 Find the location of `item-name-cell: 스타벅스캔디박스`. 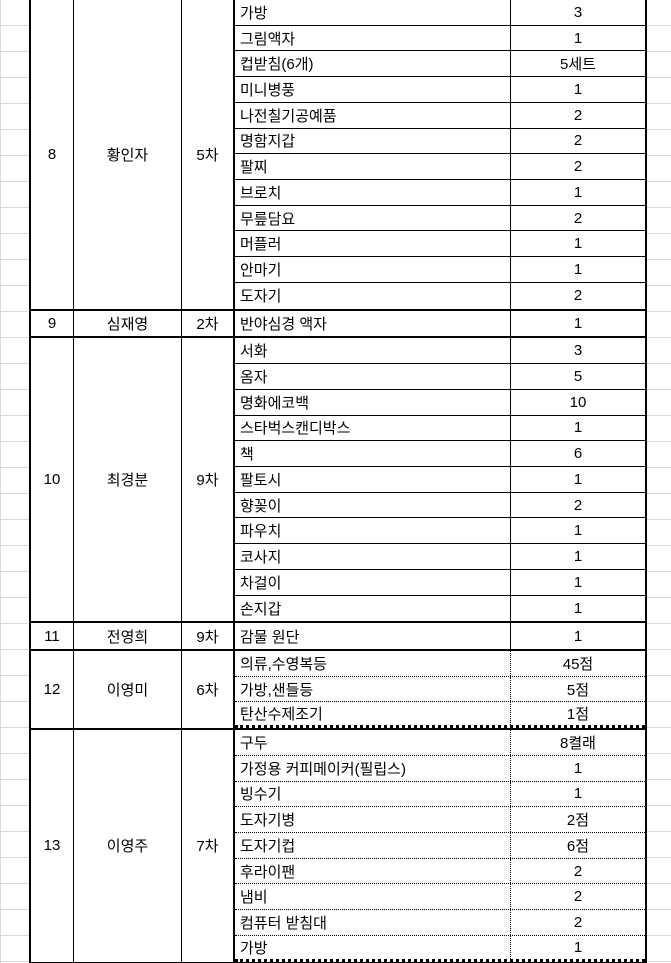

item-name-cell: 스타벅스캔디박스 is located at coordinates (373, 428).